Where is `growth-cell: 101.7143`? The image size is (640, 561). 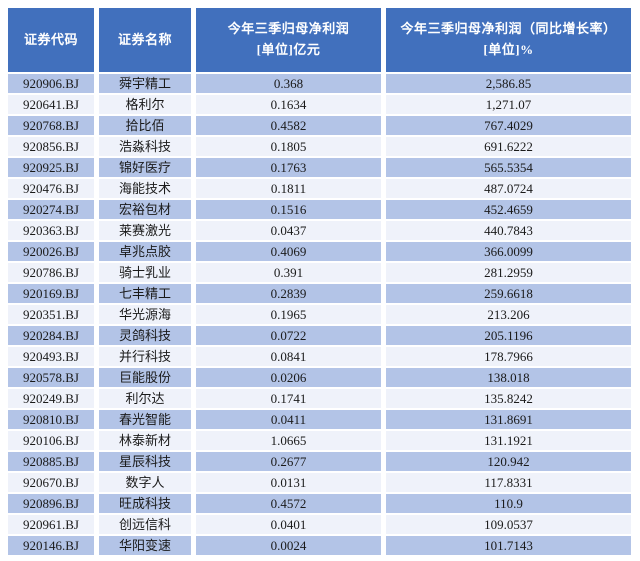 growth-cell: 101.7143 is located at coordinates (508, 545).